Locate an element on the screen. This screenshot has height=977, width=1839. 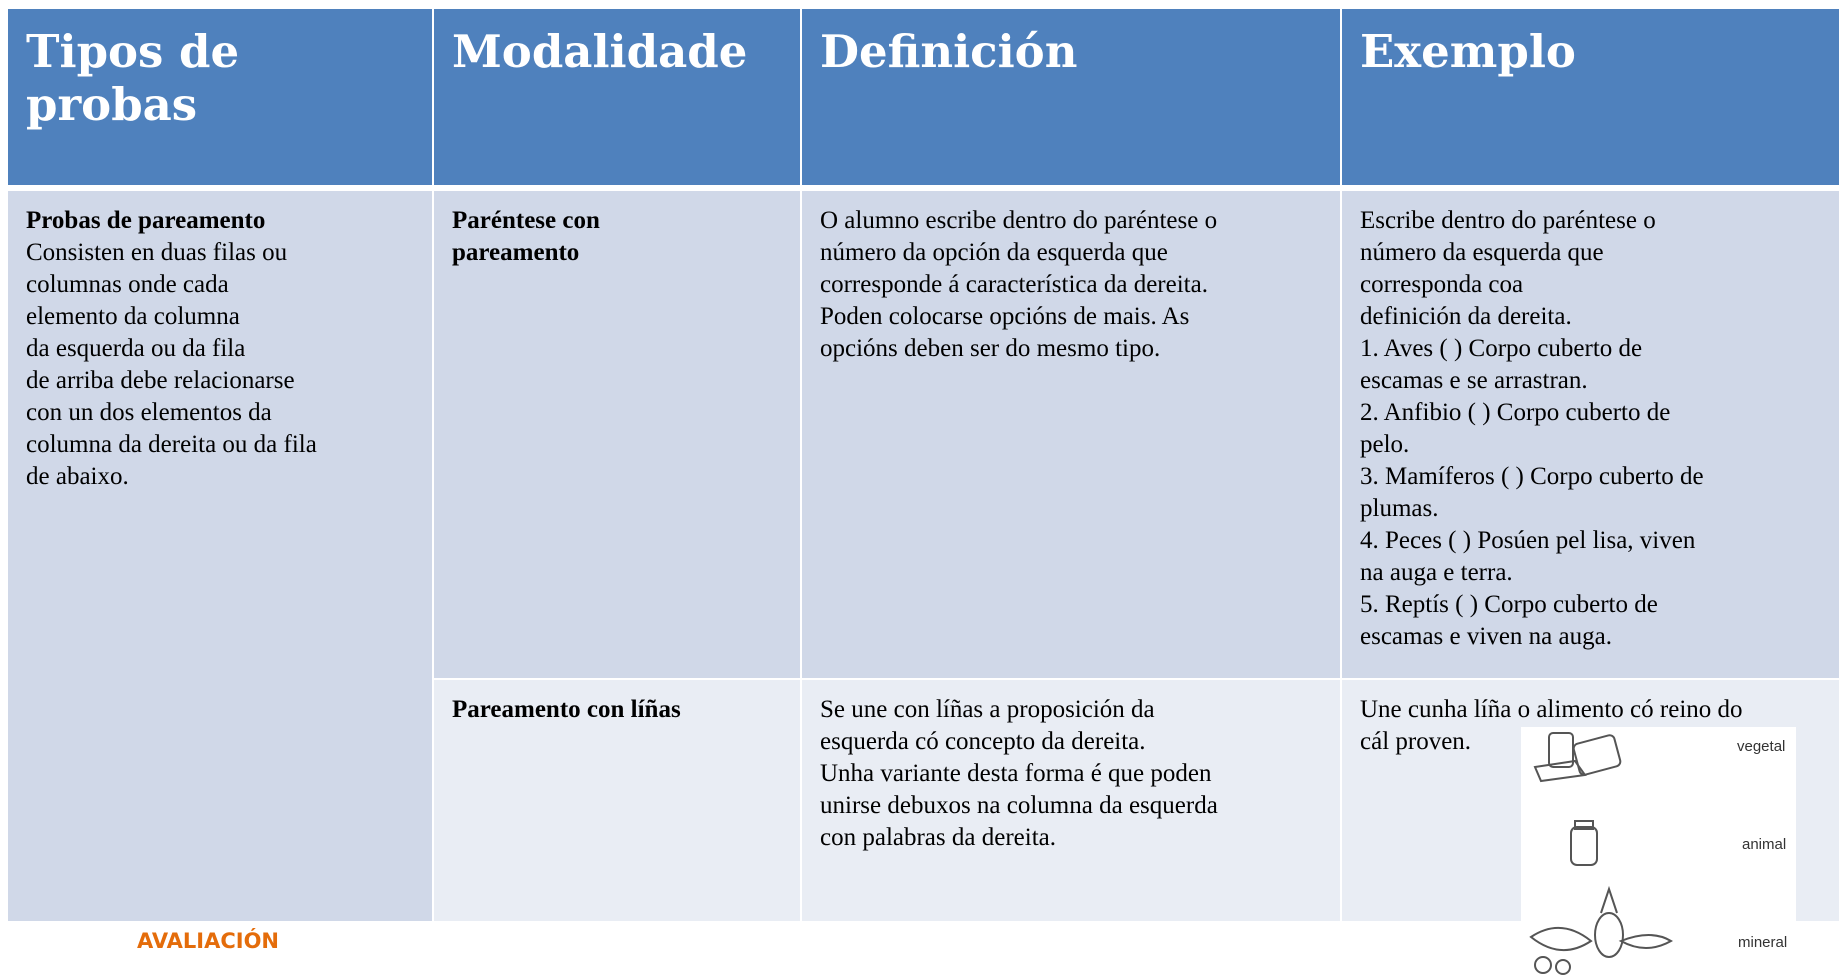
text-line: escamas e viven na auga. is located at coordinates (1486, 636).